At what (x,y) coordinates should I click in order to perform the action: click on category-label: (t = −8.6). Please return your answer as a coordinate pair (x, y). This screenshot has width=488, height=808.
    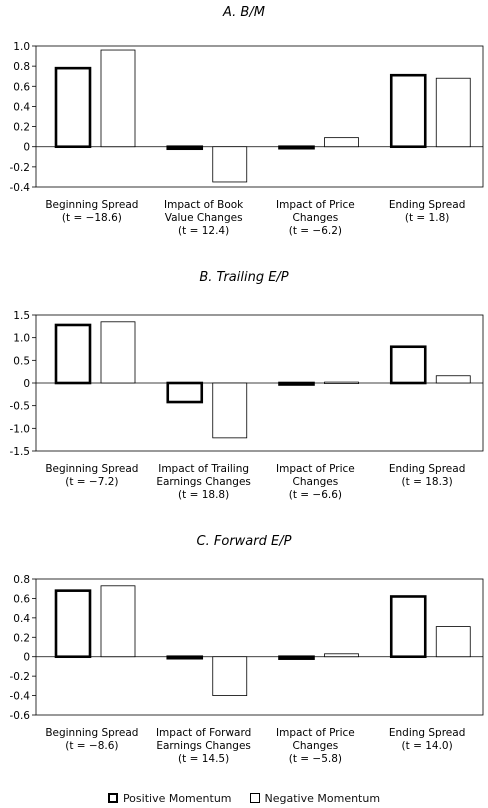
    Looking at the image, I should click on (91, 746).